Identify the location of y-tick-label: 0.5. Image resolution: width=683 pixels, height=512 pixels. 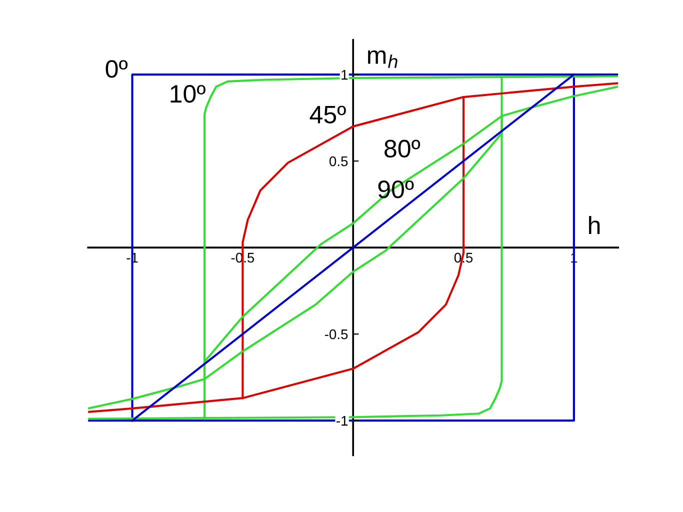
(338, 161).